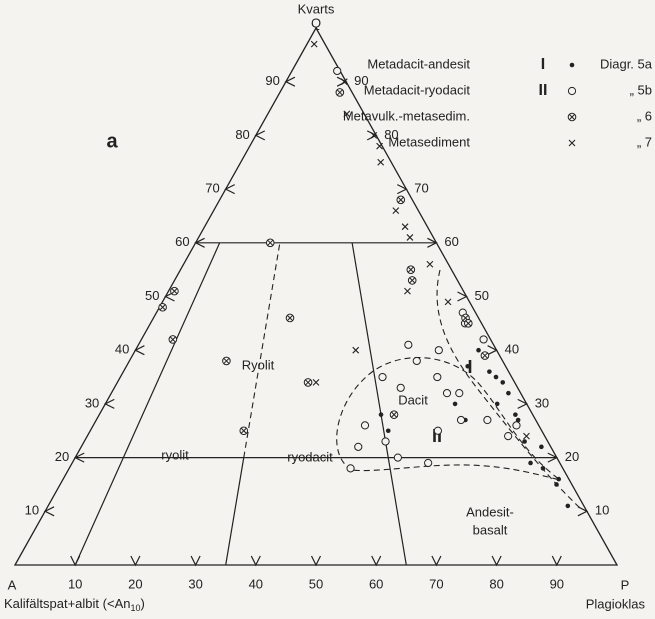 The width and height of the screenshot is (655, 619). I want to click on legend-ref: „ 6, so click(644, 115).